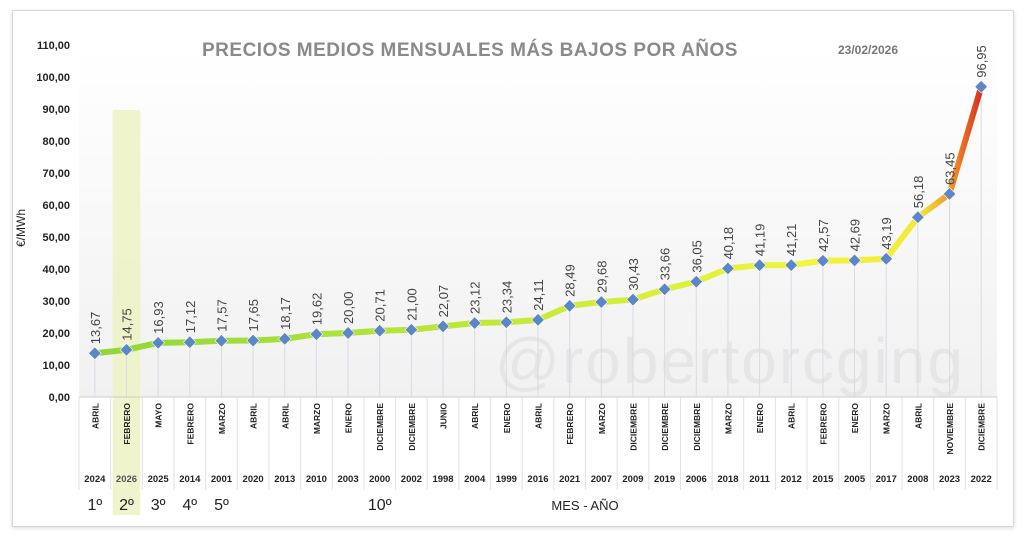 This screenshot has height=537, width=1024. What do you see at coordinates (316, 479) in the screenshot?
I see `year-label: 2010` at bounding box center [316, 479].